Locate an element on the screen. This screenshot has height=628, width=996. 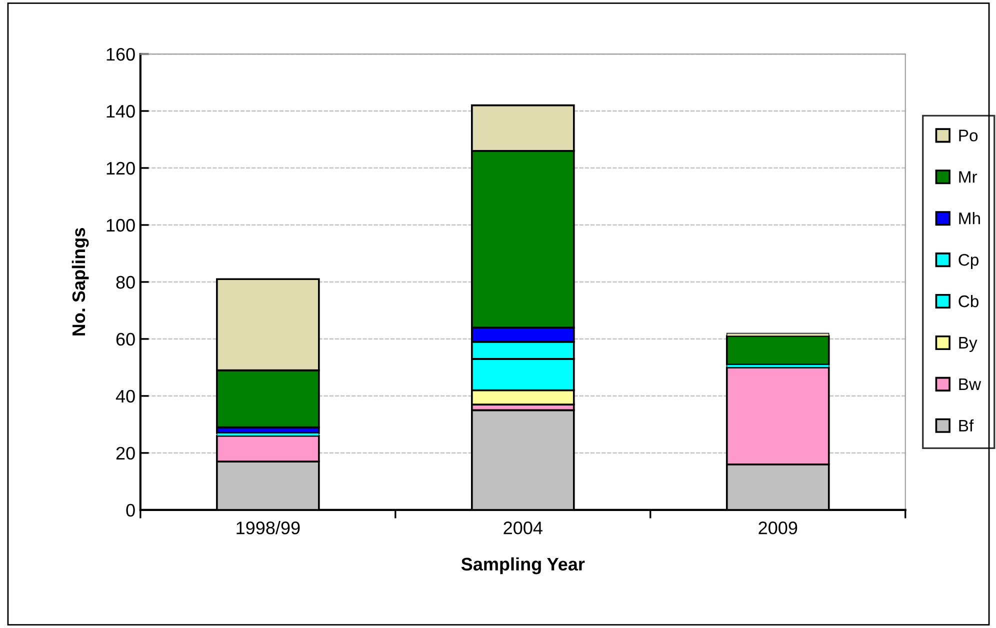
x-tick-label: 2004 is located at coordinates (523, 528).